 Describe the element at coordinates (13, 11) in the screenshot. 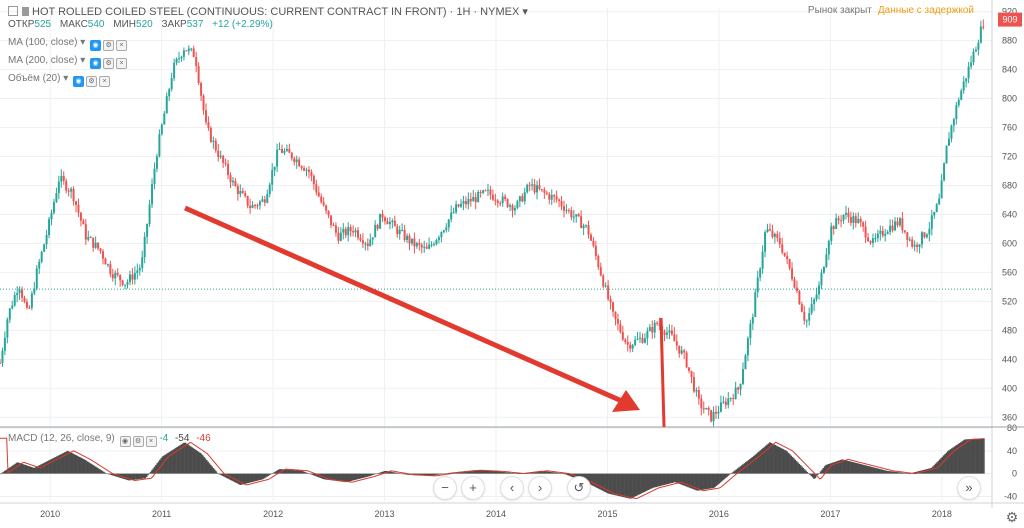

I see `collapse-icon` at that location.